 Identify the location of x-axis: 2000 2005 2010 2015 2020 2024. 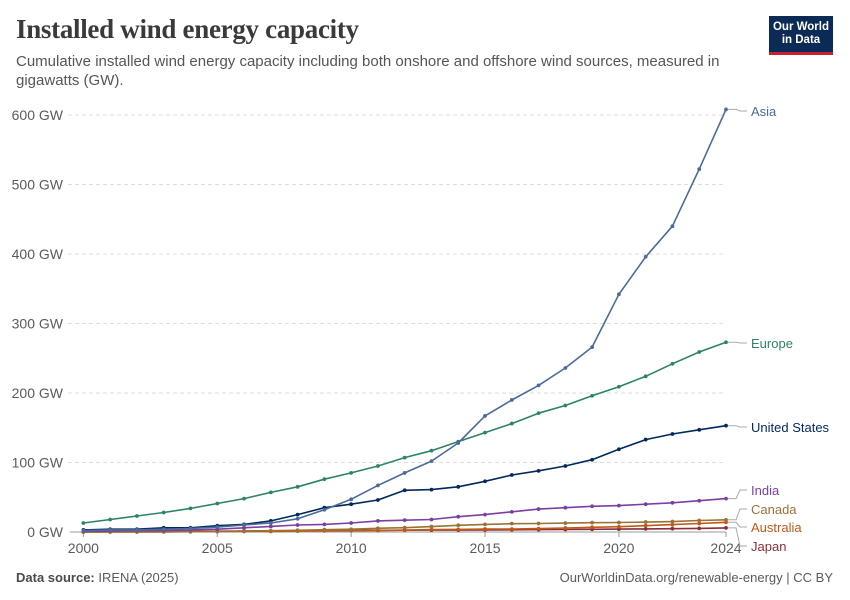
(405, 543).